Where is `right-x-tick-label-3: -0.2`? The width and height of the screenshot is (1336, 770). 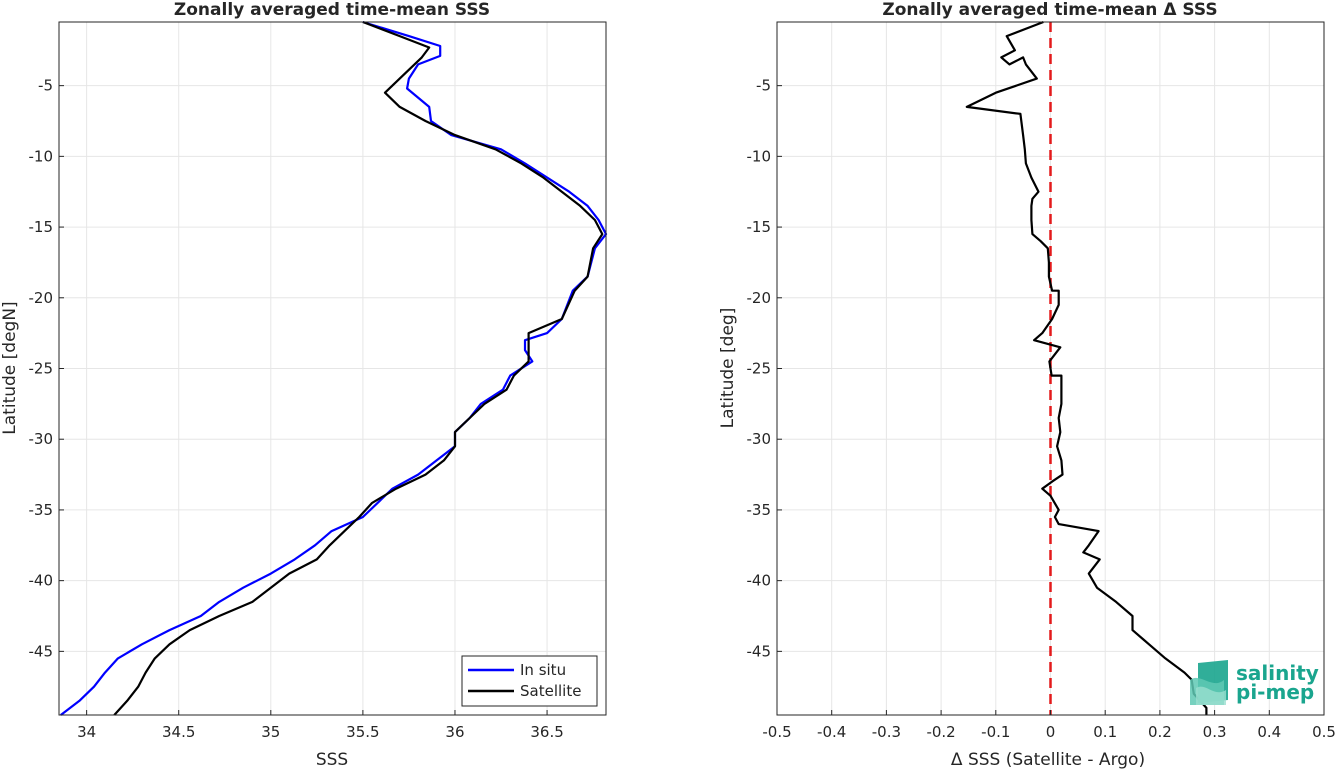
right-x-tick-label-3: -0.2 is located at coordinates (940, 732).